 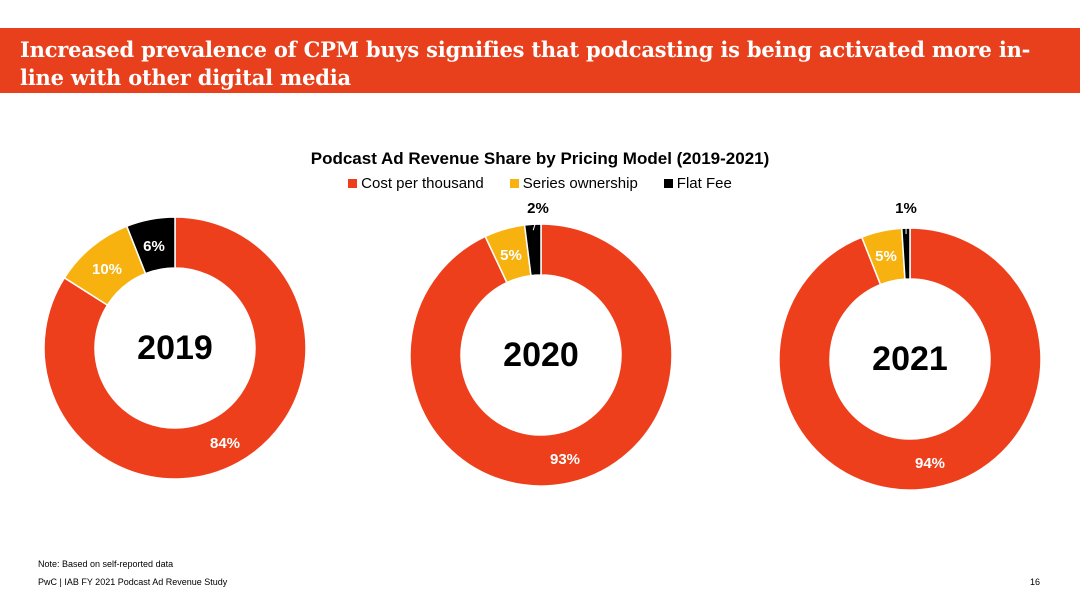 I want to click on donut-2021: 94% 5% 1% 2021, so click(x=910, y=345).